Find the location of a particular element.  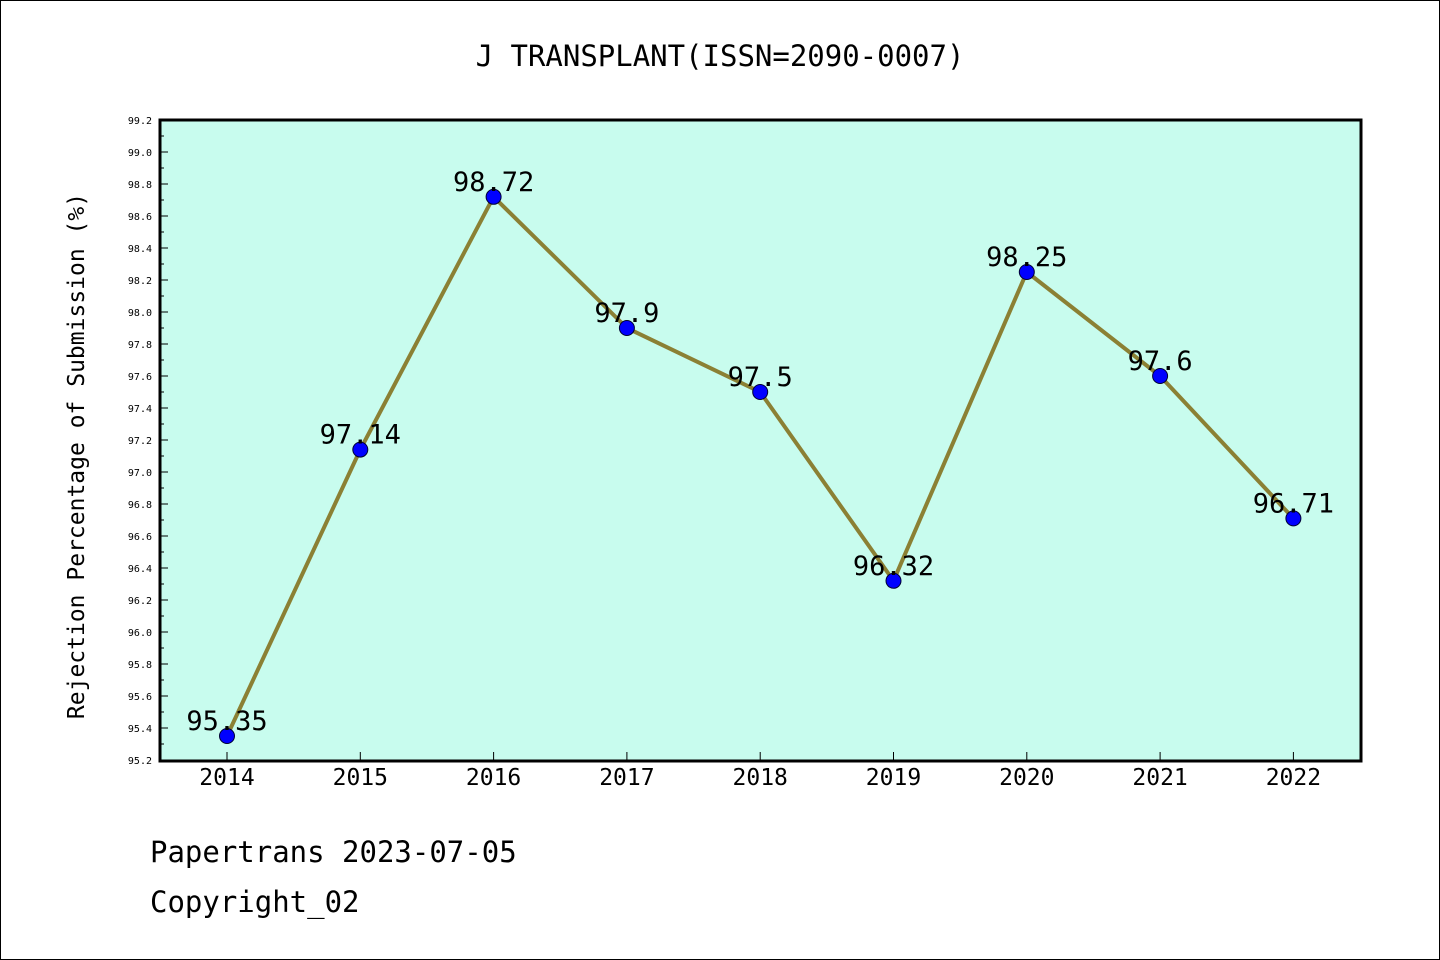

x-axis: 2014 2015 2016 2017 2018 2019 2020 2021 2022 is located at coordinates (760, 771).